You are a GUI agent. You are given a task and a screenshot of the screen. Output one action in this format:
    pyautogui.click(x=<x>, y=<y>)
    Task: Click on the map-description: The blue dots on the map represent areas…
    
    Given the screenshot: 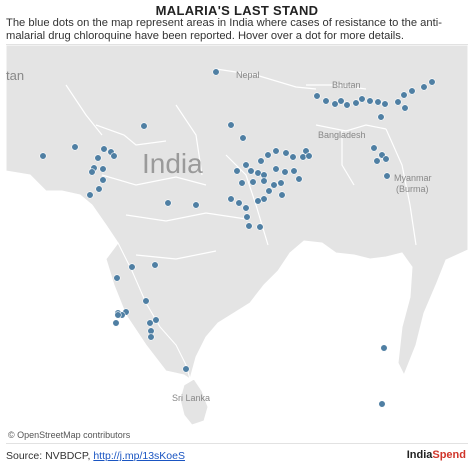 What is the action you would take?
    pyautogui.click(x=224, y=29)
    